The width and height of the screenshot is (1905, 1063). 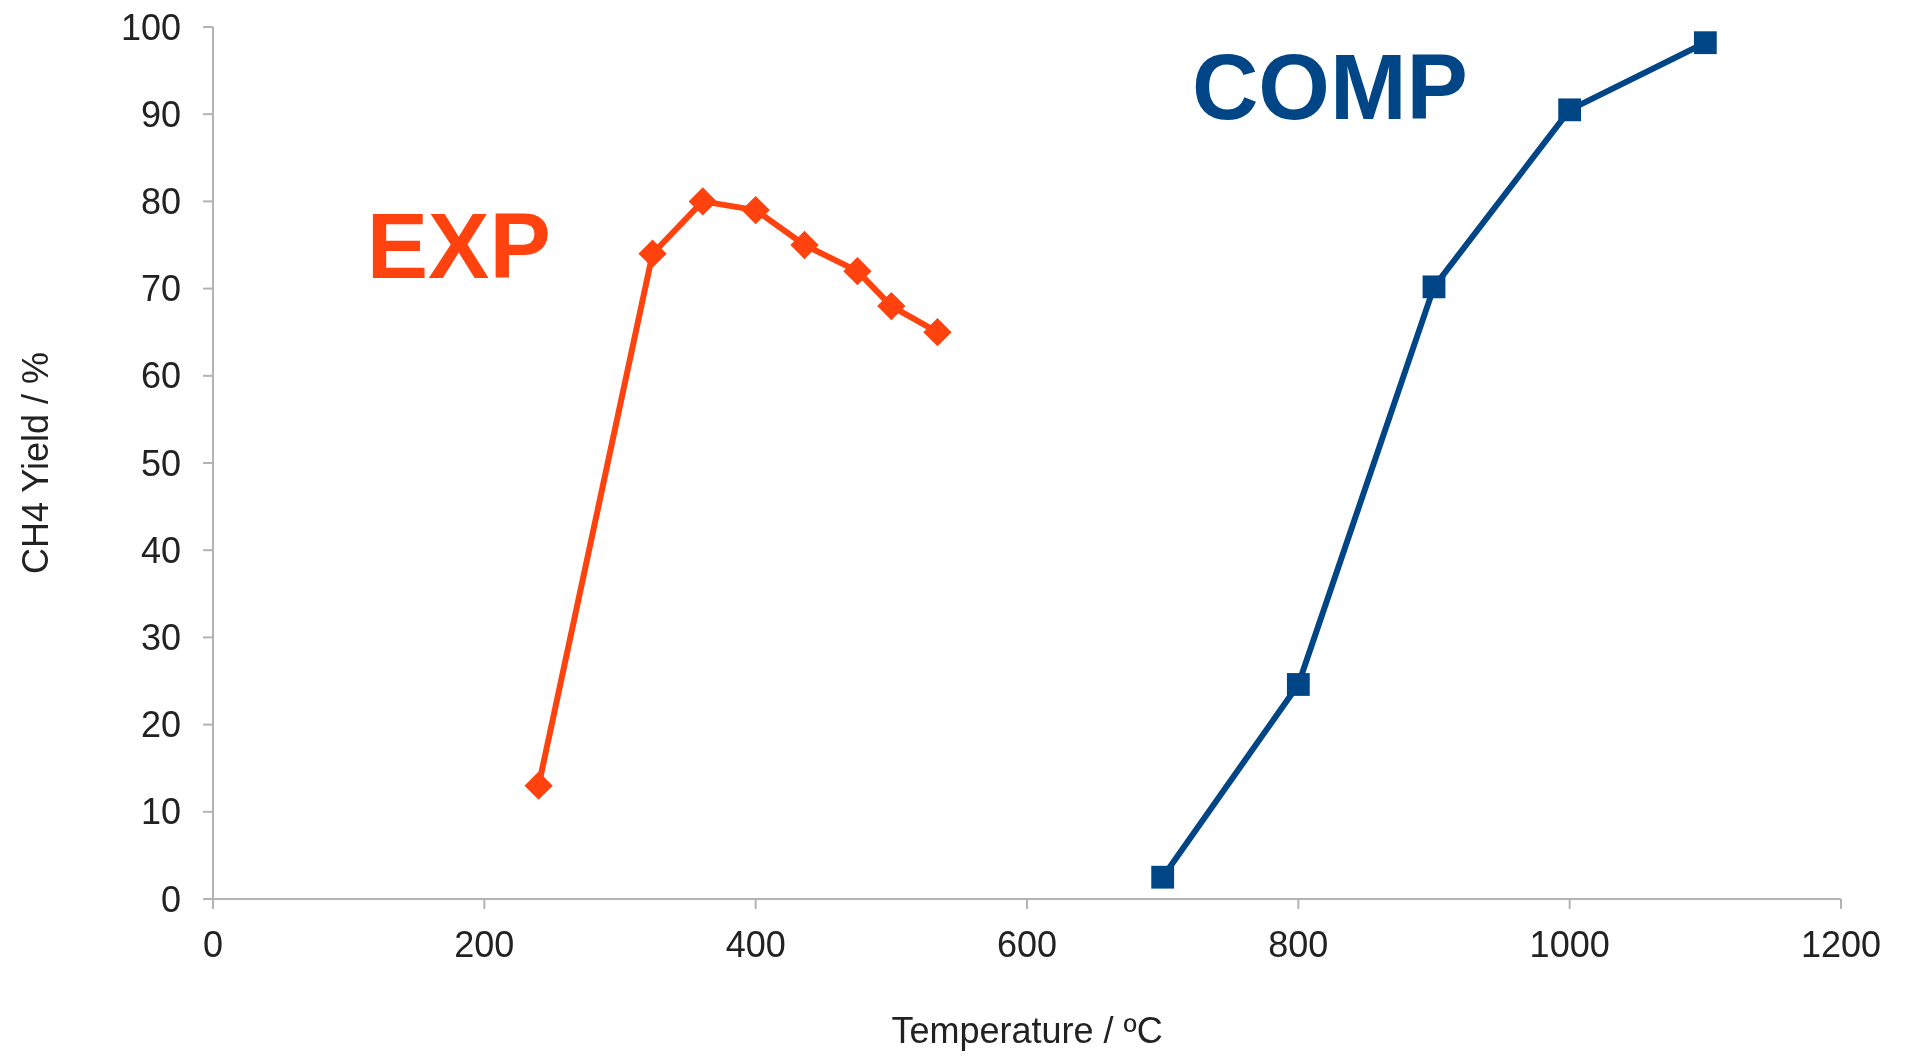 I want to click on x-tick-label: 400, so click(x=755, y=944).